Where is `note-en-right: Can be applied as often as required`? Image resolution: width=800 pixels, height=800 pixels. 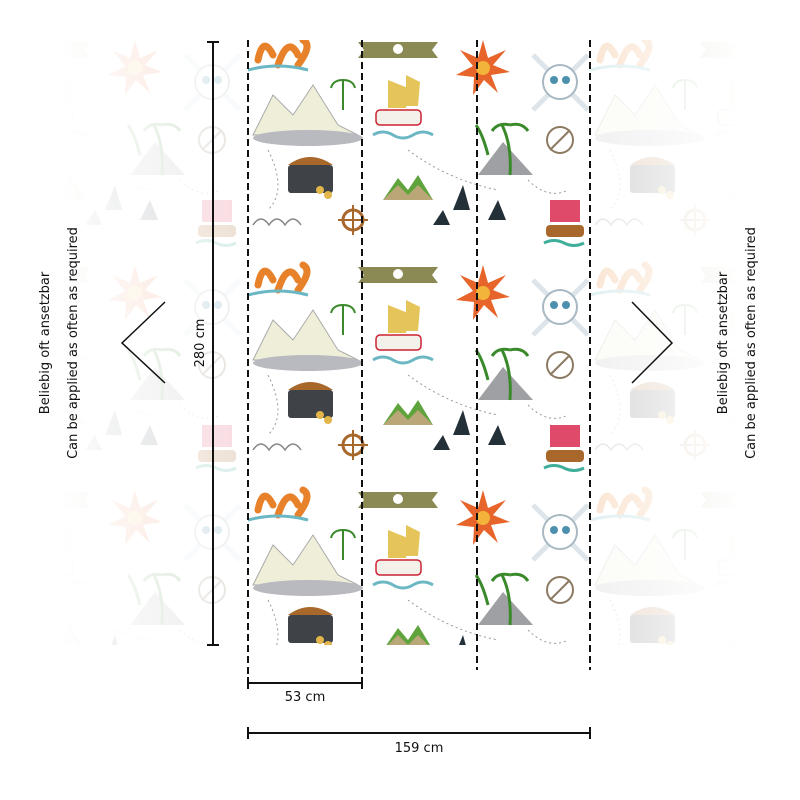 note-en-right: Can be applied as often as required is located at coordinates (751, 343).